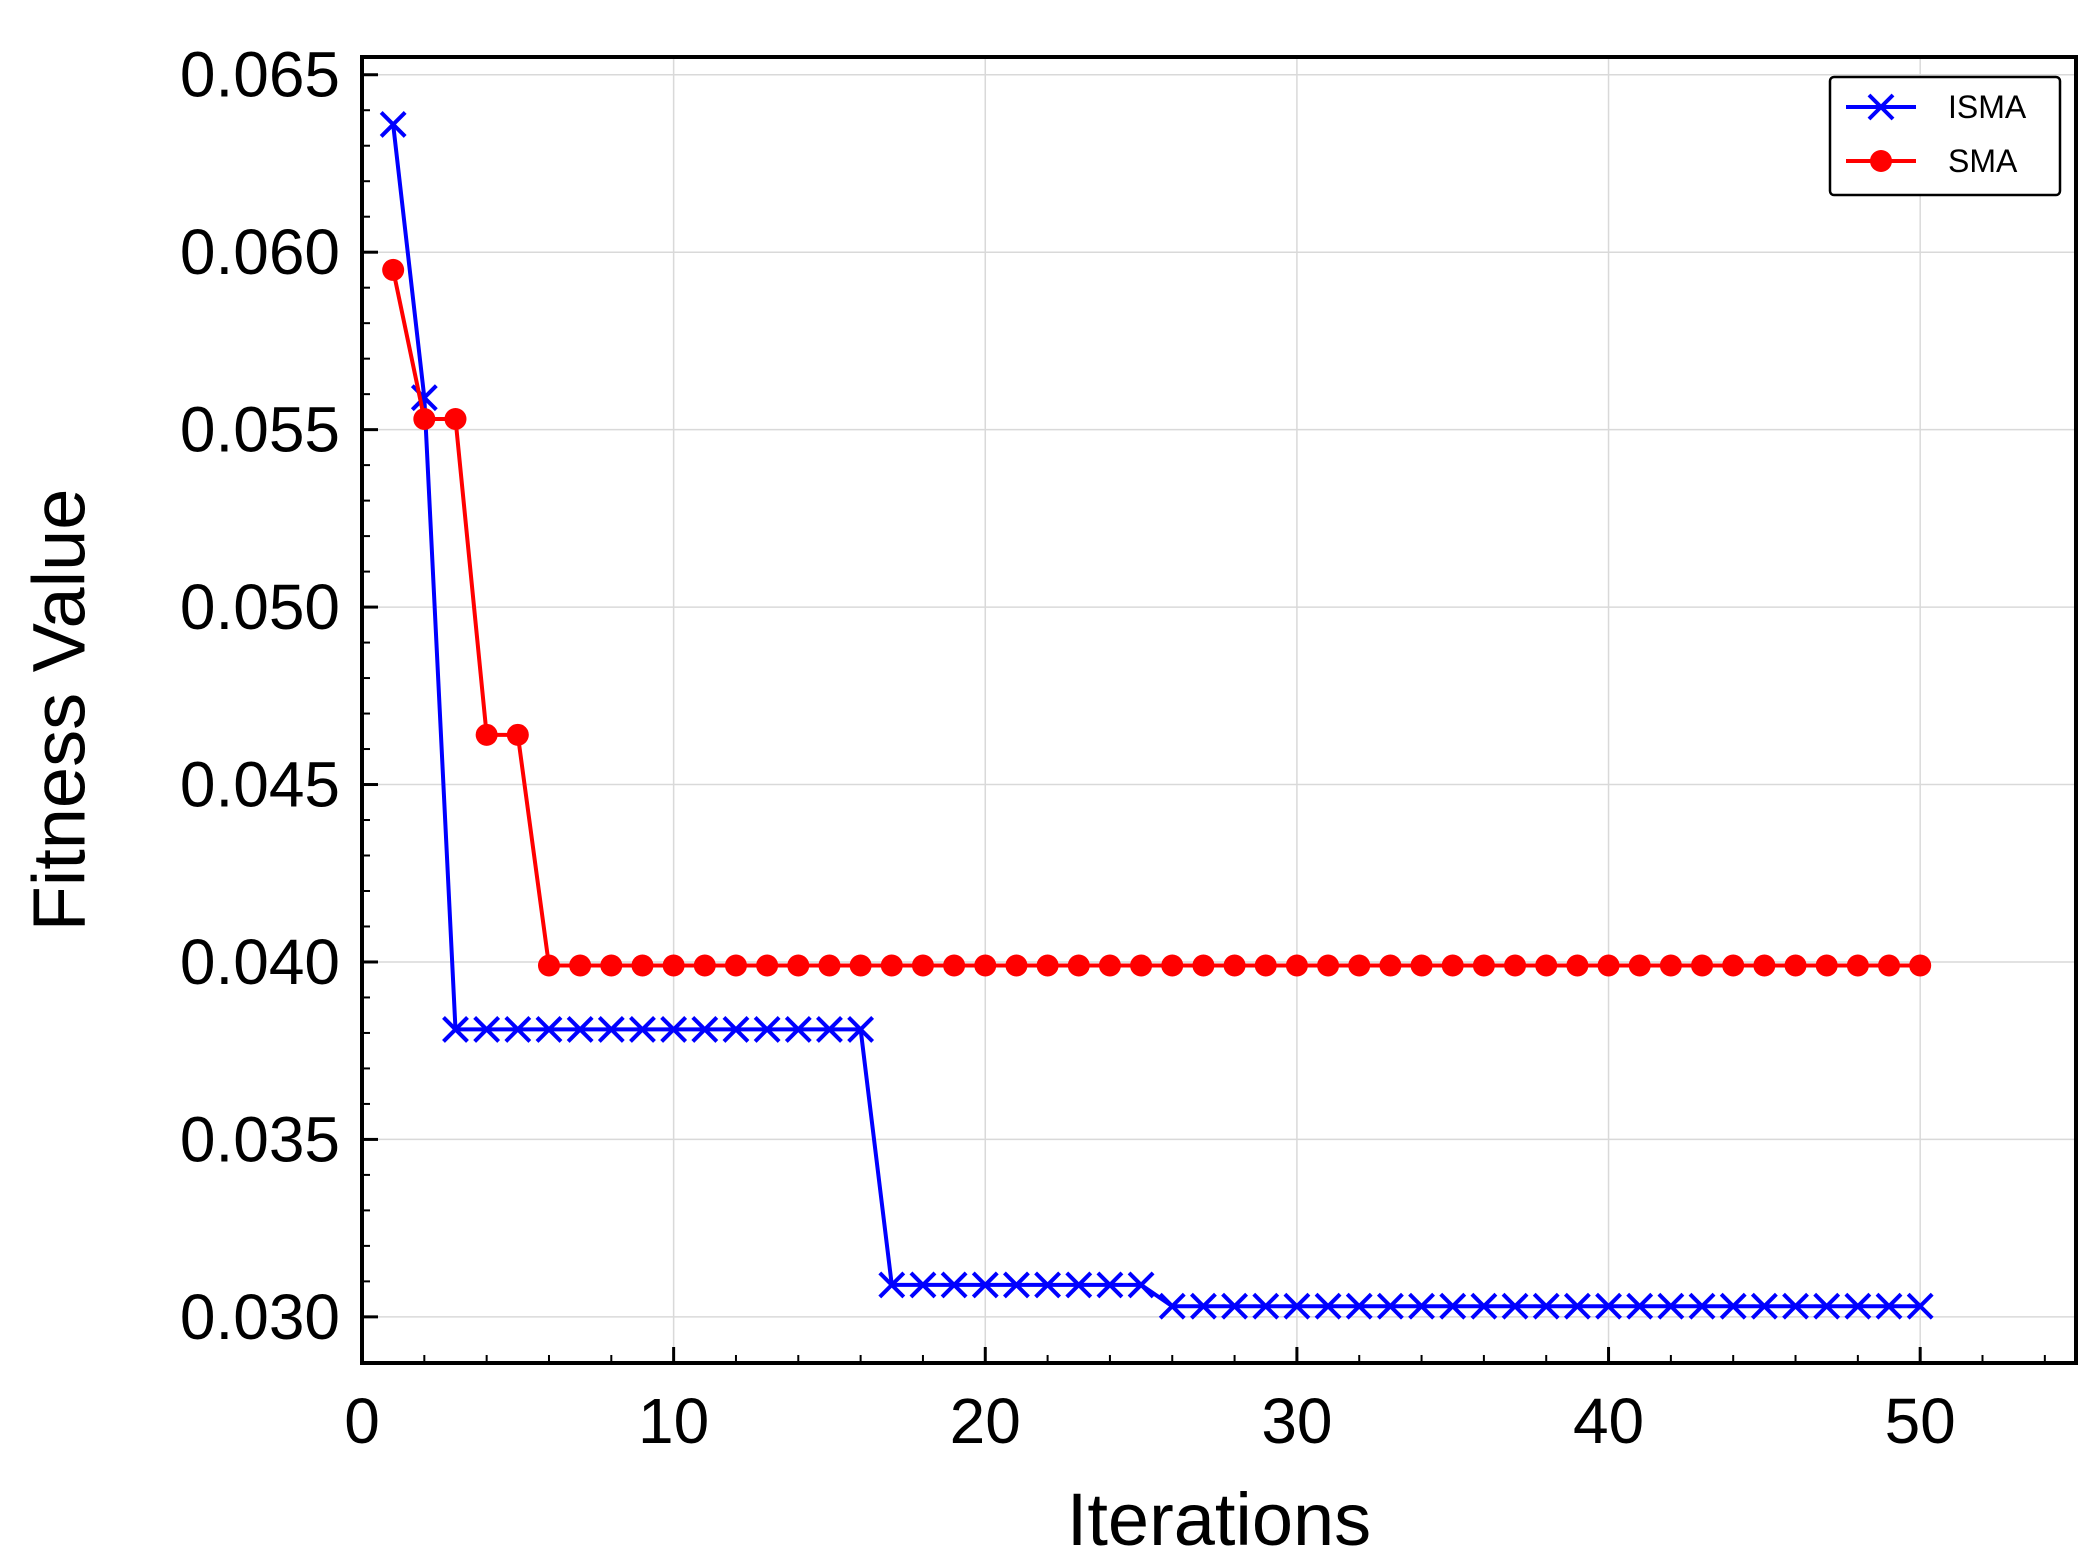 The height and width of the screenshot is (1568, 2094). I want to click on y-tick-label: 0.055, so click(260, 430).